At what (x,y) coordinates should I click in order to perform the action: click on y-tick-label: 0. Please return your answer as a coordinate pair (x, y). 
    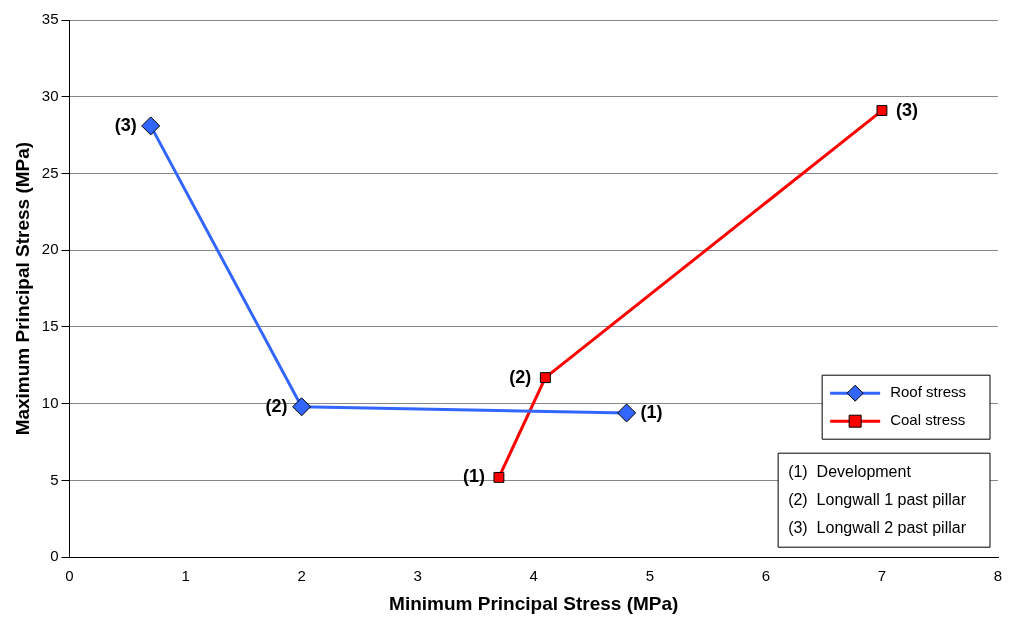
    Looking at the image, I should click on (54, 556).